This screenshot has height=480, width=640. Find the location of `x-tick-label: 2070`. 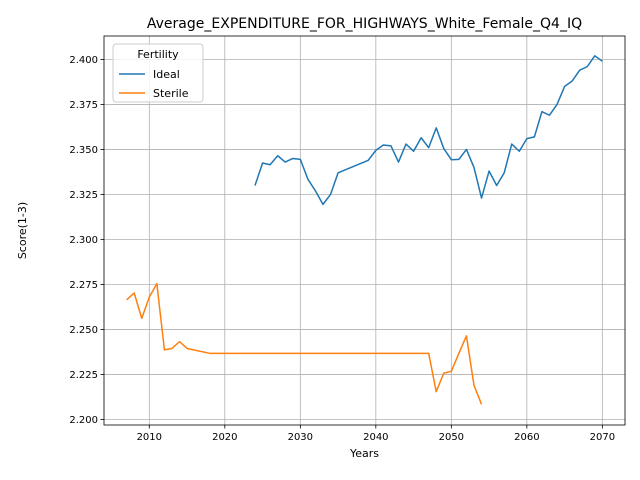

x-tick-label: 2070 is located at coordinates (602, 437).